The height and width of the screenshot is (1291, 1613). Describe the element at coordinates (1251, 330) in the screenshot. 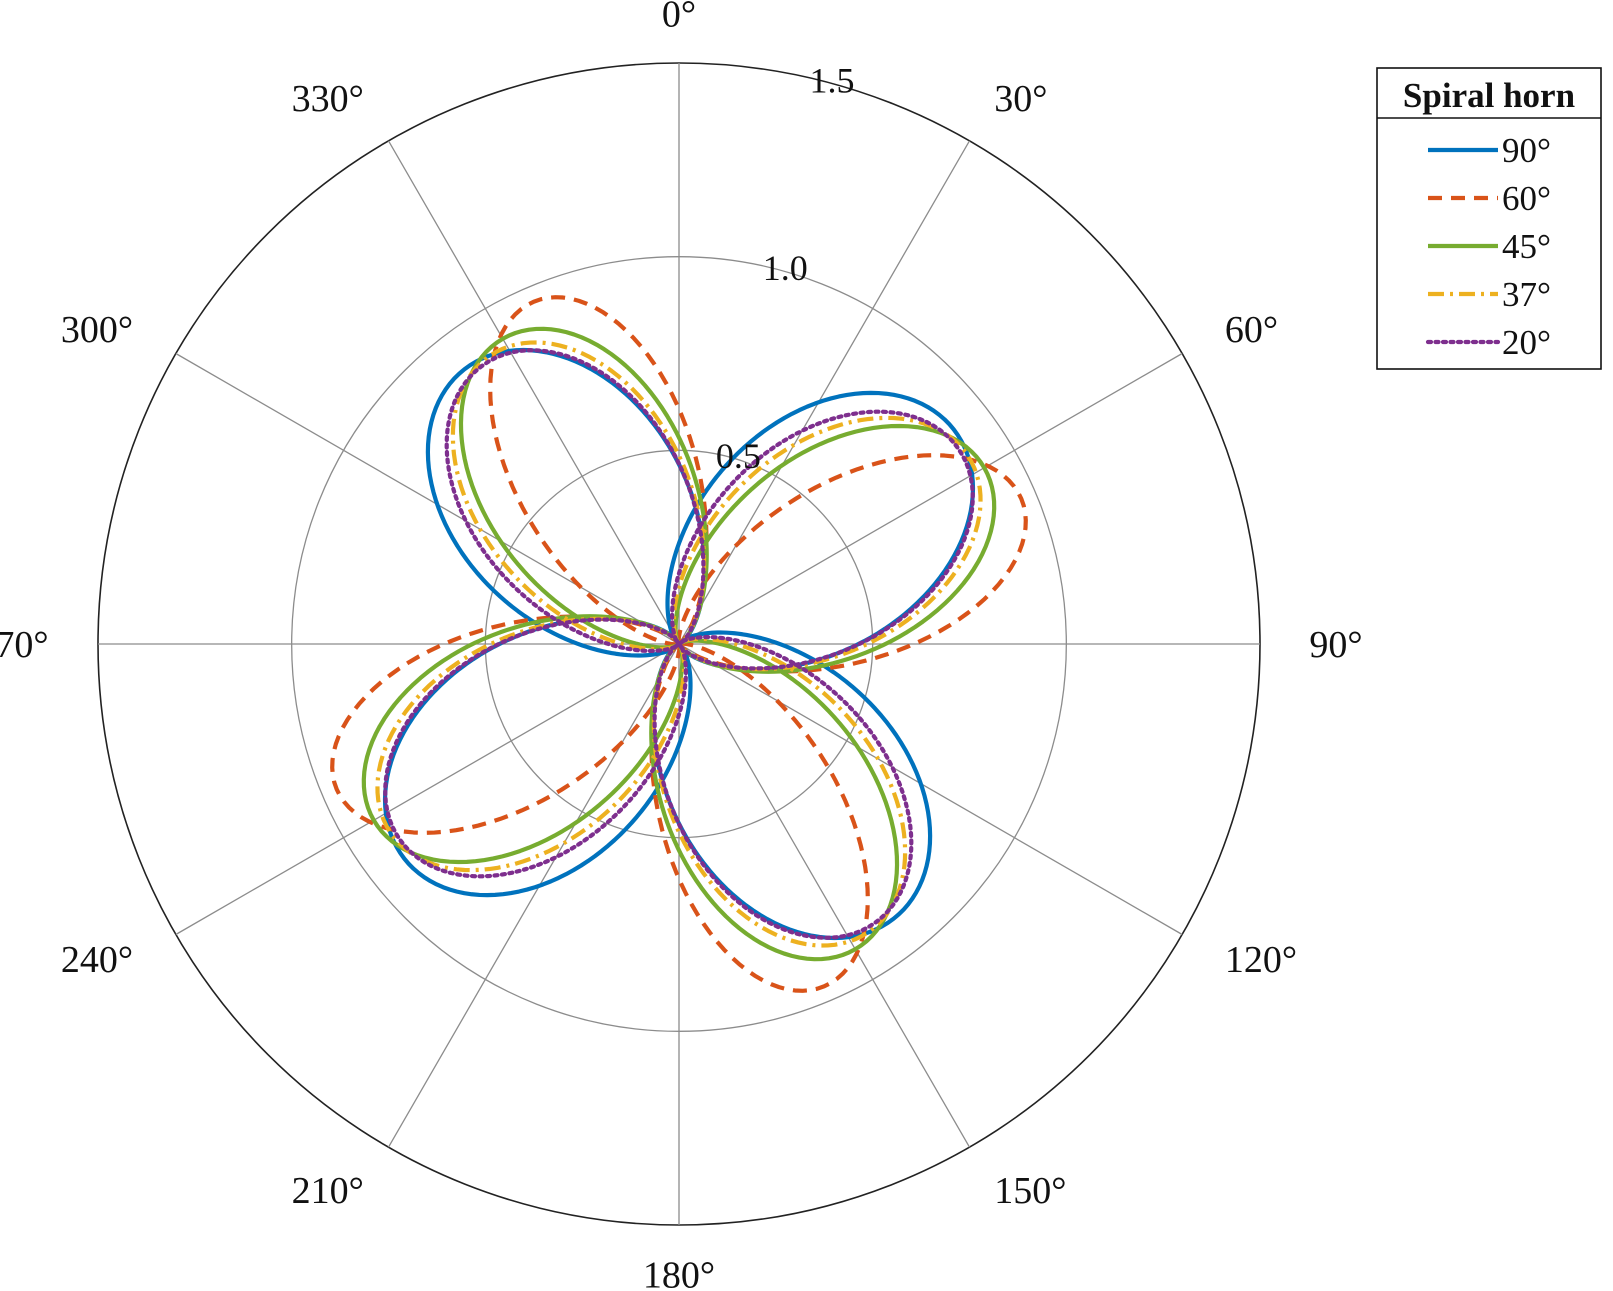

I see `theta-tick-label: 60°` at that location.